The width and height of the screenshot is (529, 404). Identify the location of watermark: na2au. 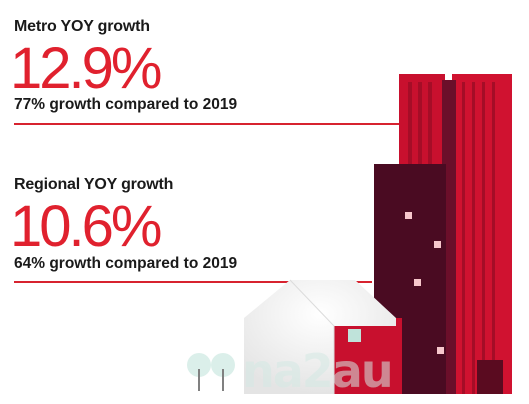
(316, 371).